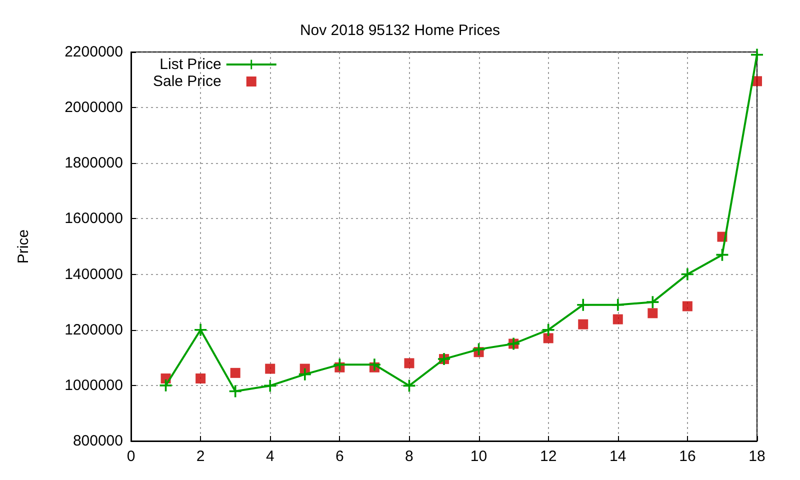 The image size is (800, 480). I want to click on x-tick-label: 4, so click(270, 456).